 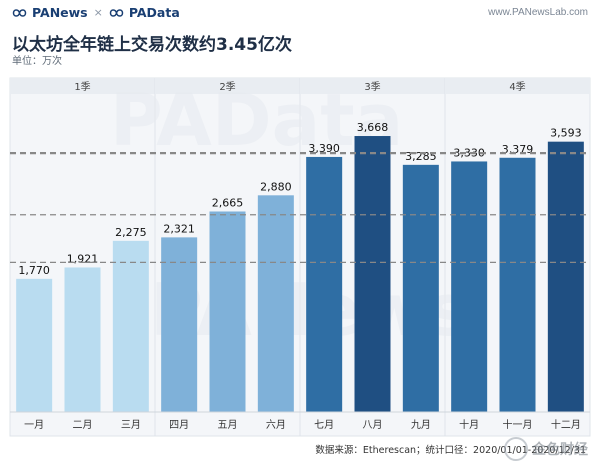 What do you see at coordinates (469, 152) in the screenshot?
I see `bar-value-label: 3,330` at bounding box center [469, 152].